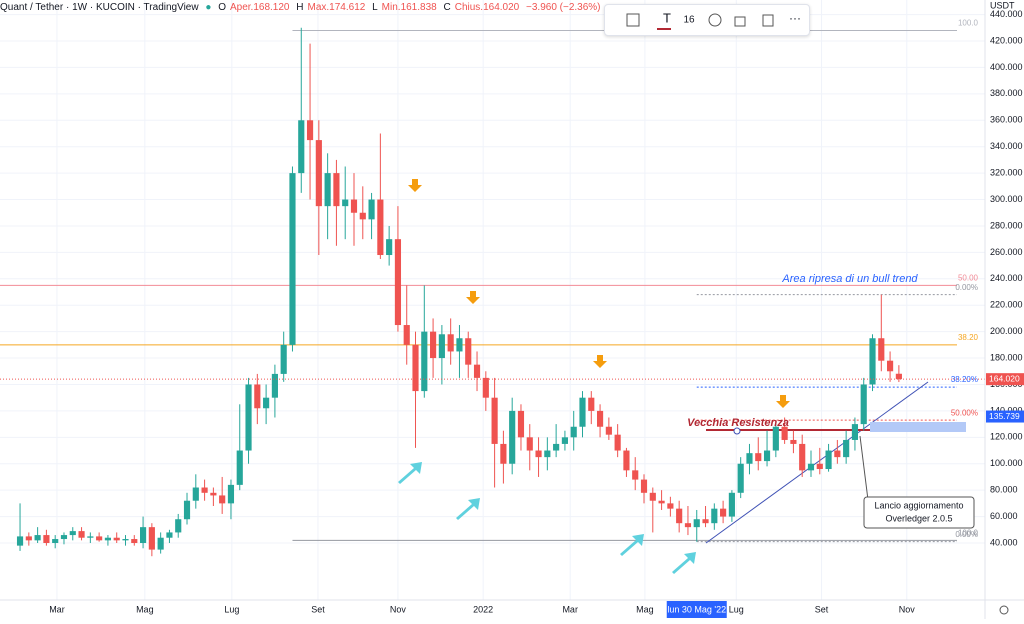 This screenshot has height=624, width=1024. What do you see at coordinates (667, 17) in the screenshot?
I see `text-icon: T` at bounding box center [667, 17].